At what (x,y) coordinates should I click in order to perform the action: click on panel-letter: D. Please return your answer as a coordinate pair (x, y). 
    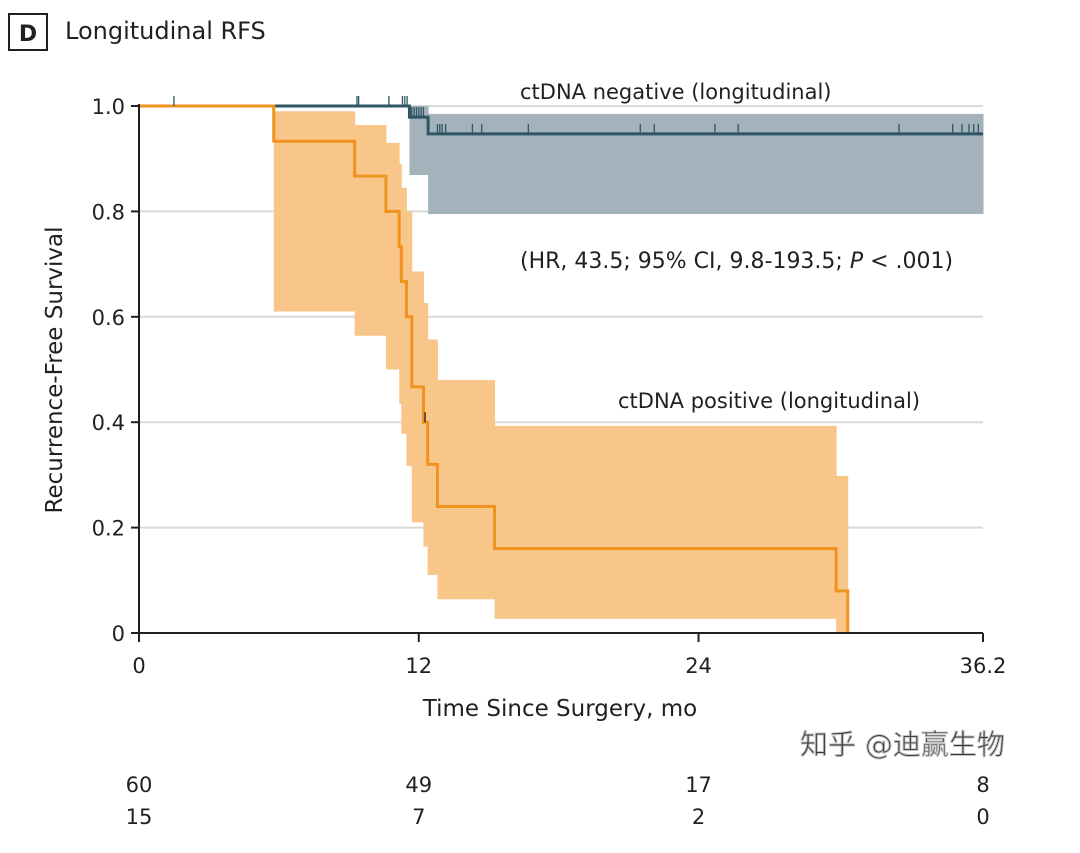
    Looking at the image, I should click on (28, 34).